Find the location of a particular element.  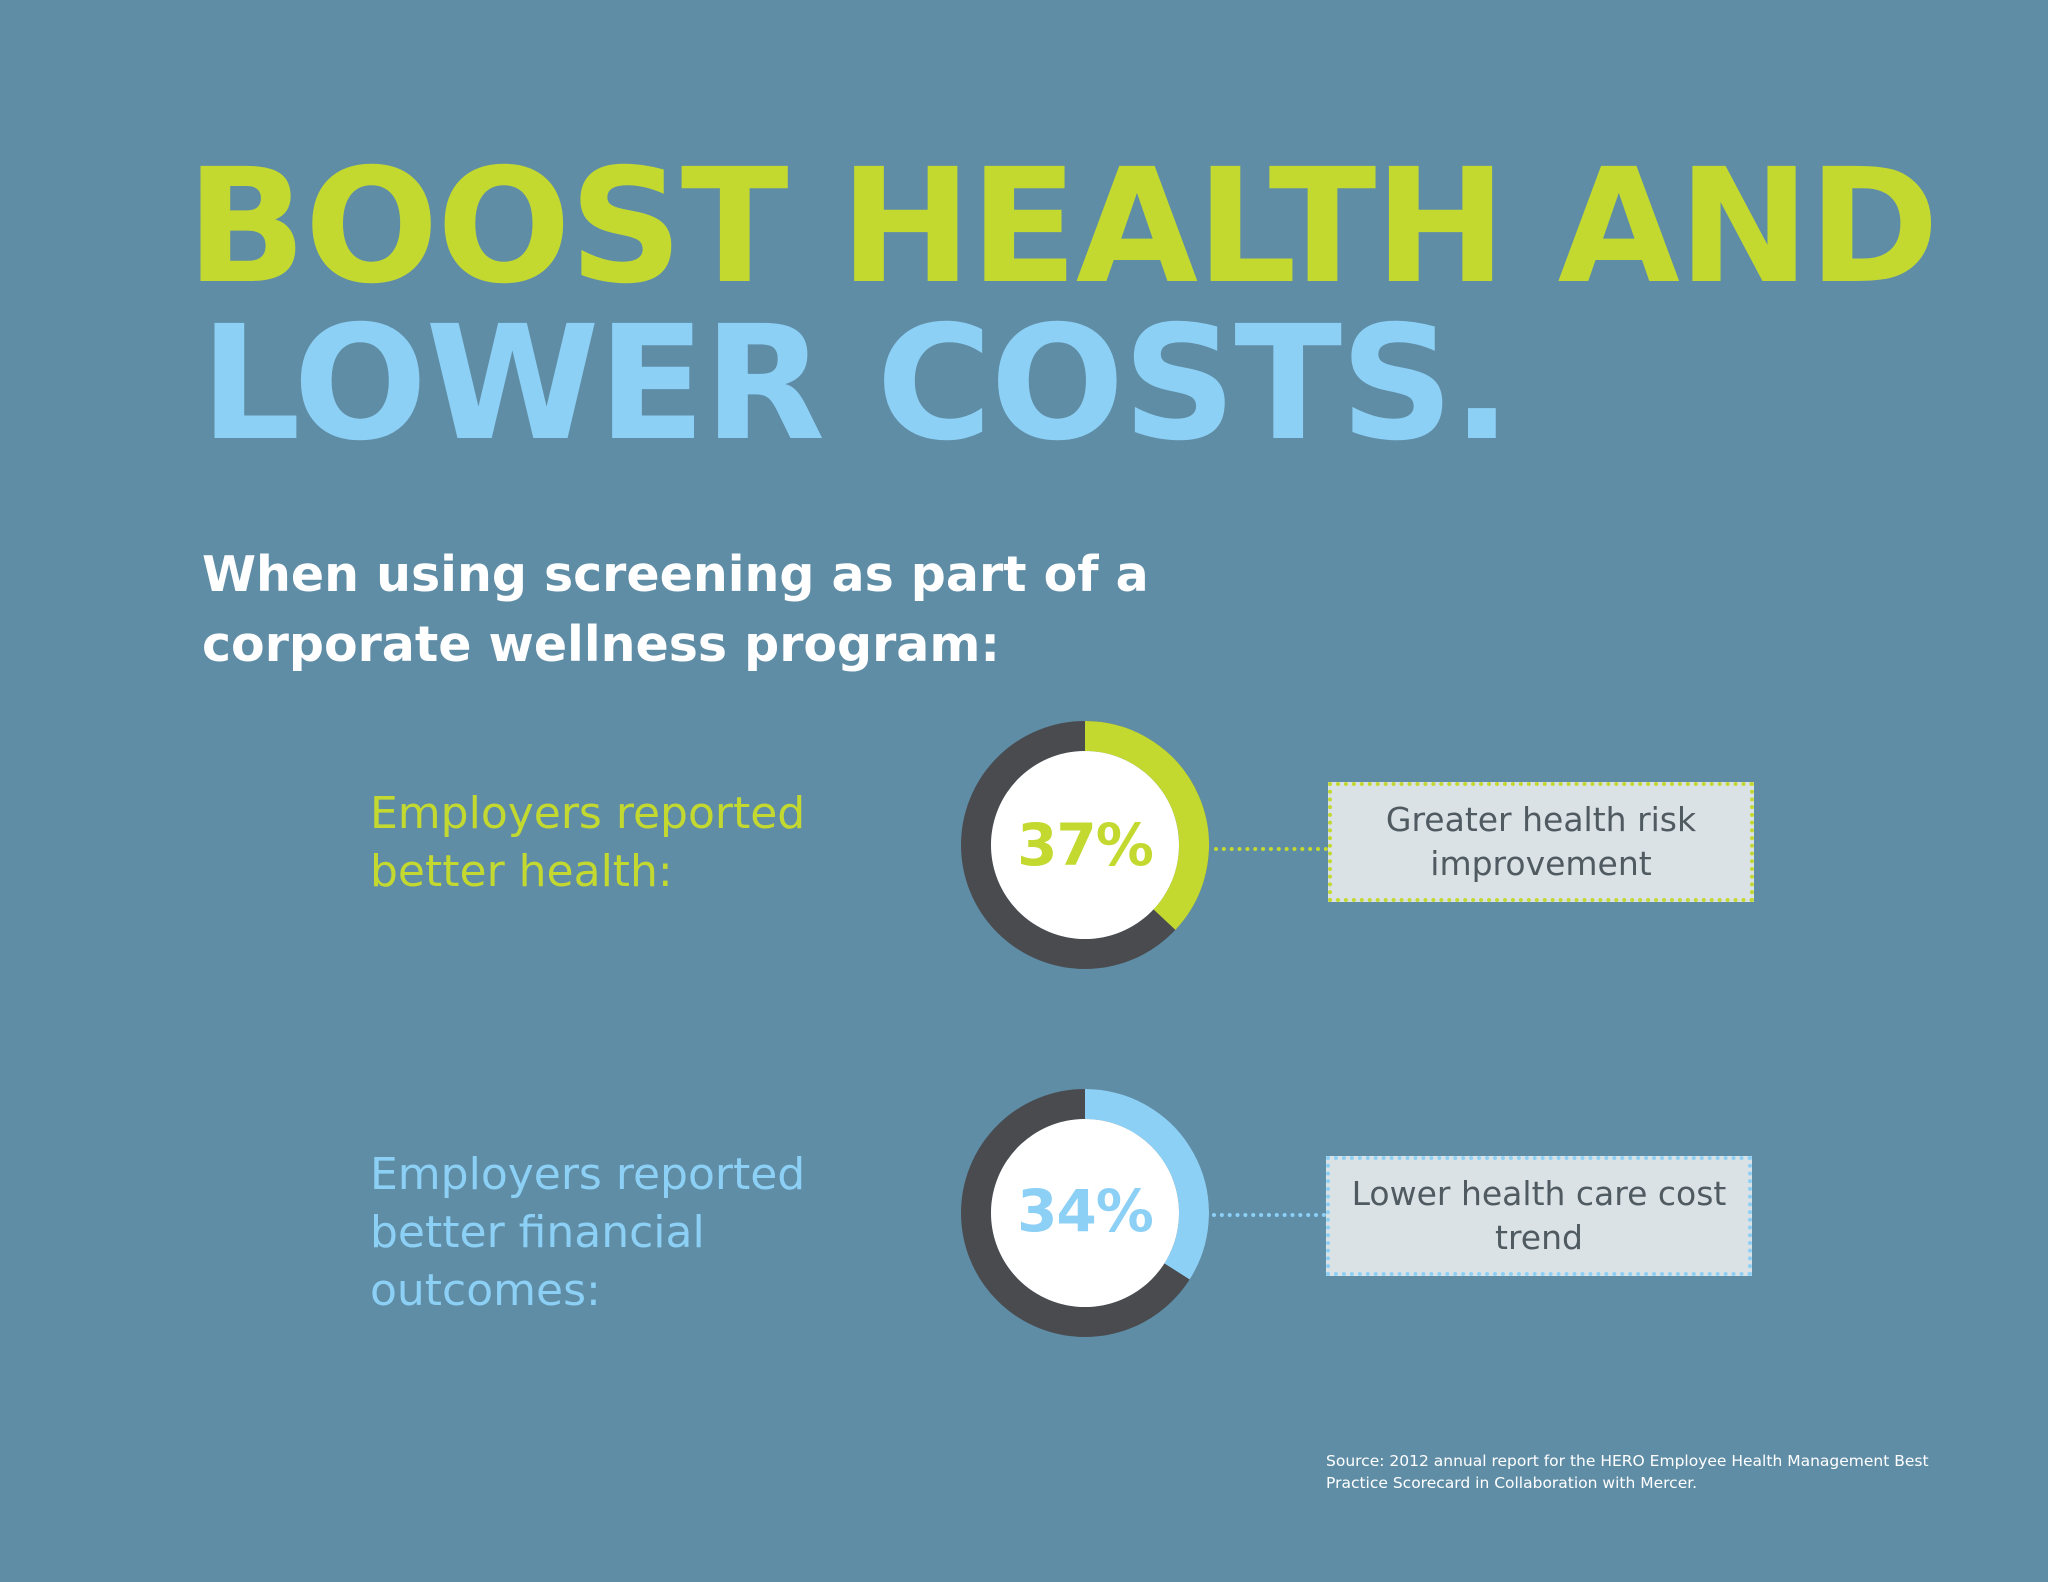

donut-slice-financial is located at coordinates (1146, 1184).